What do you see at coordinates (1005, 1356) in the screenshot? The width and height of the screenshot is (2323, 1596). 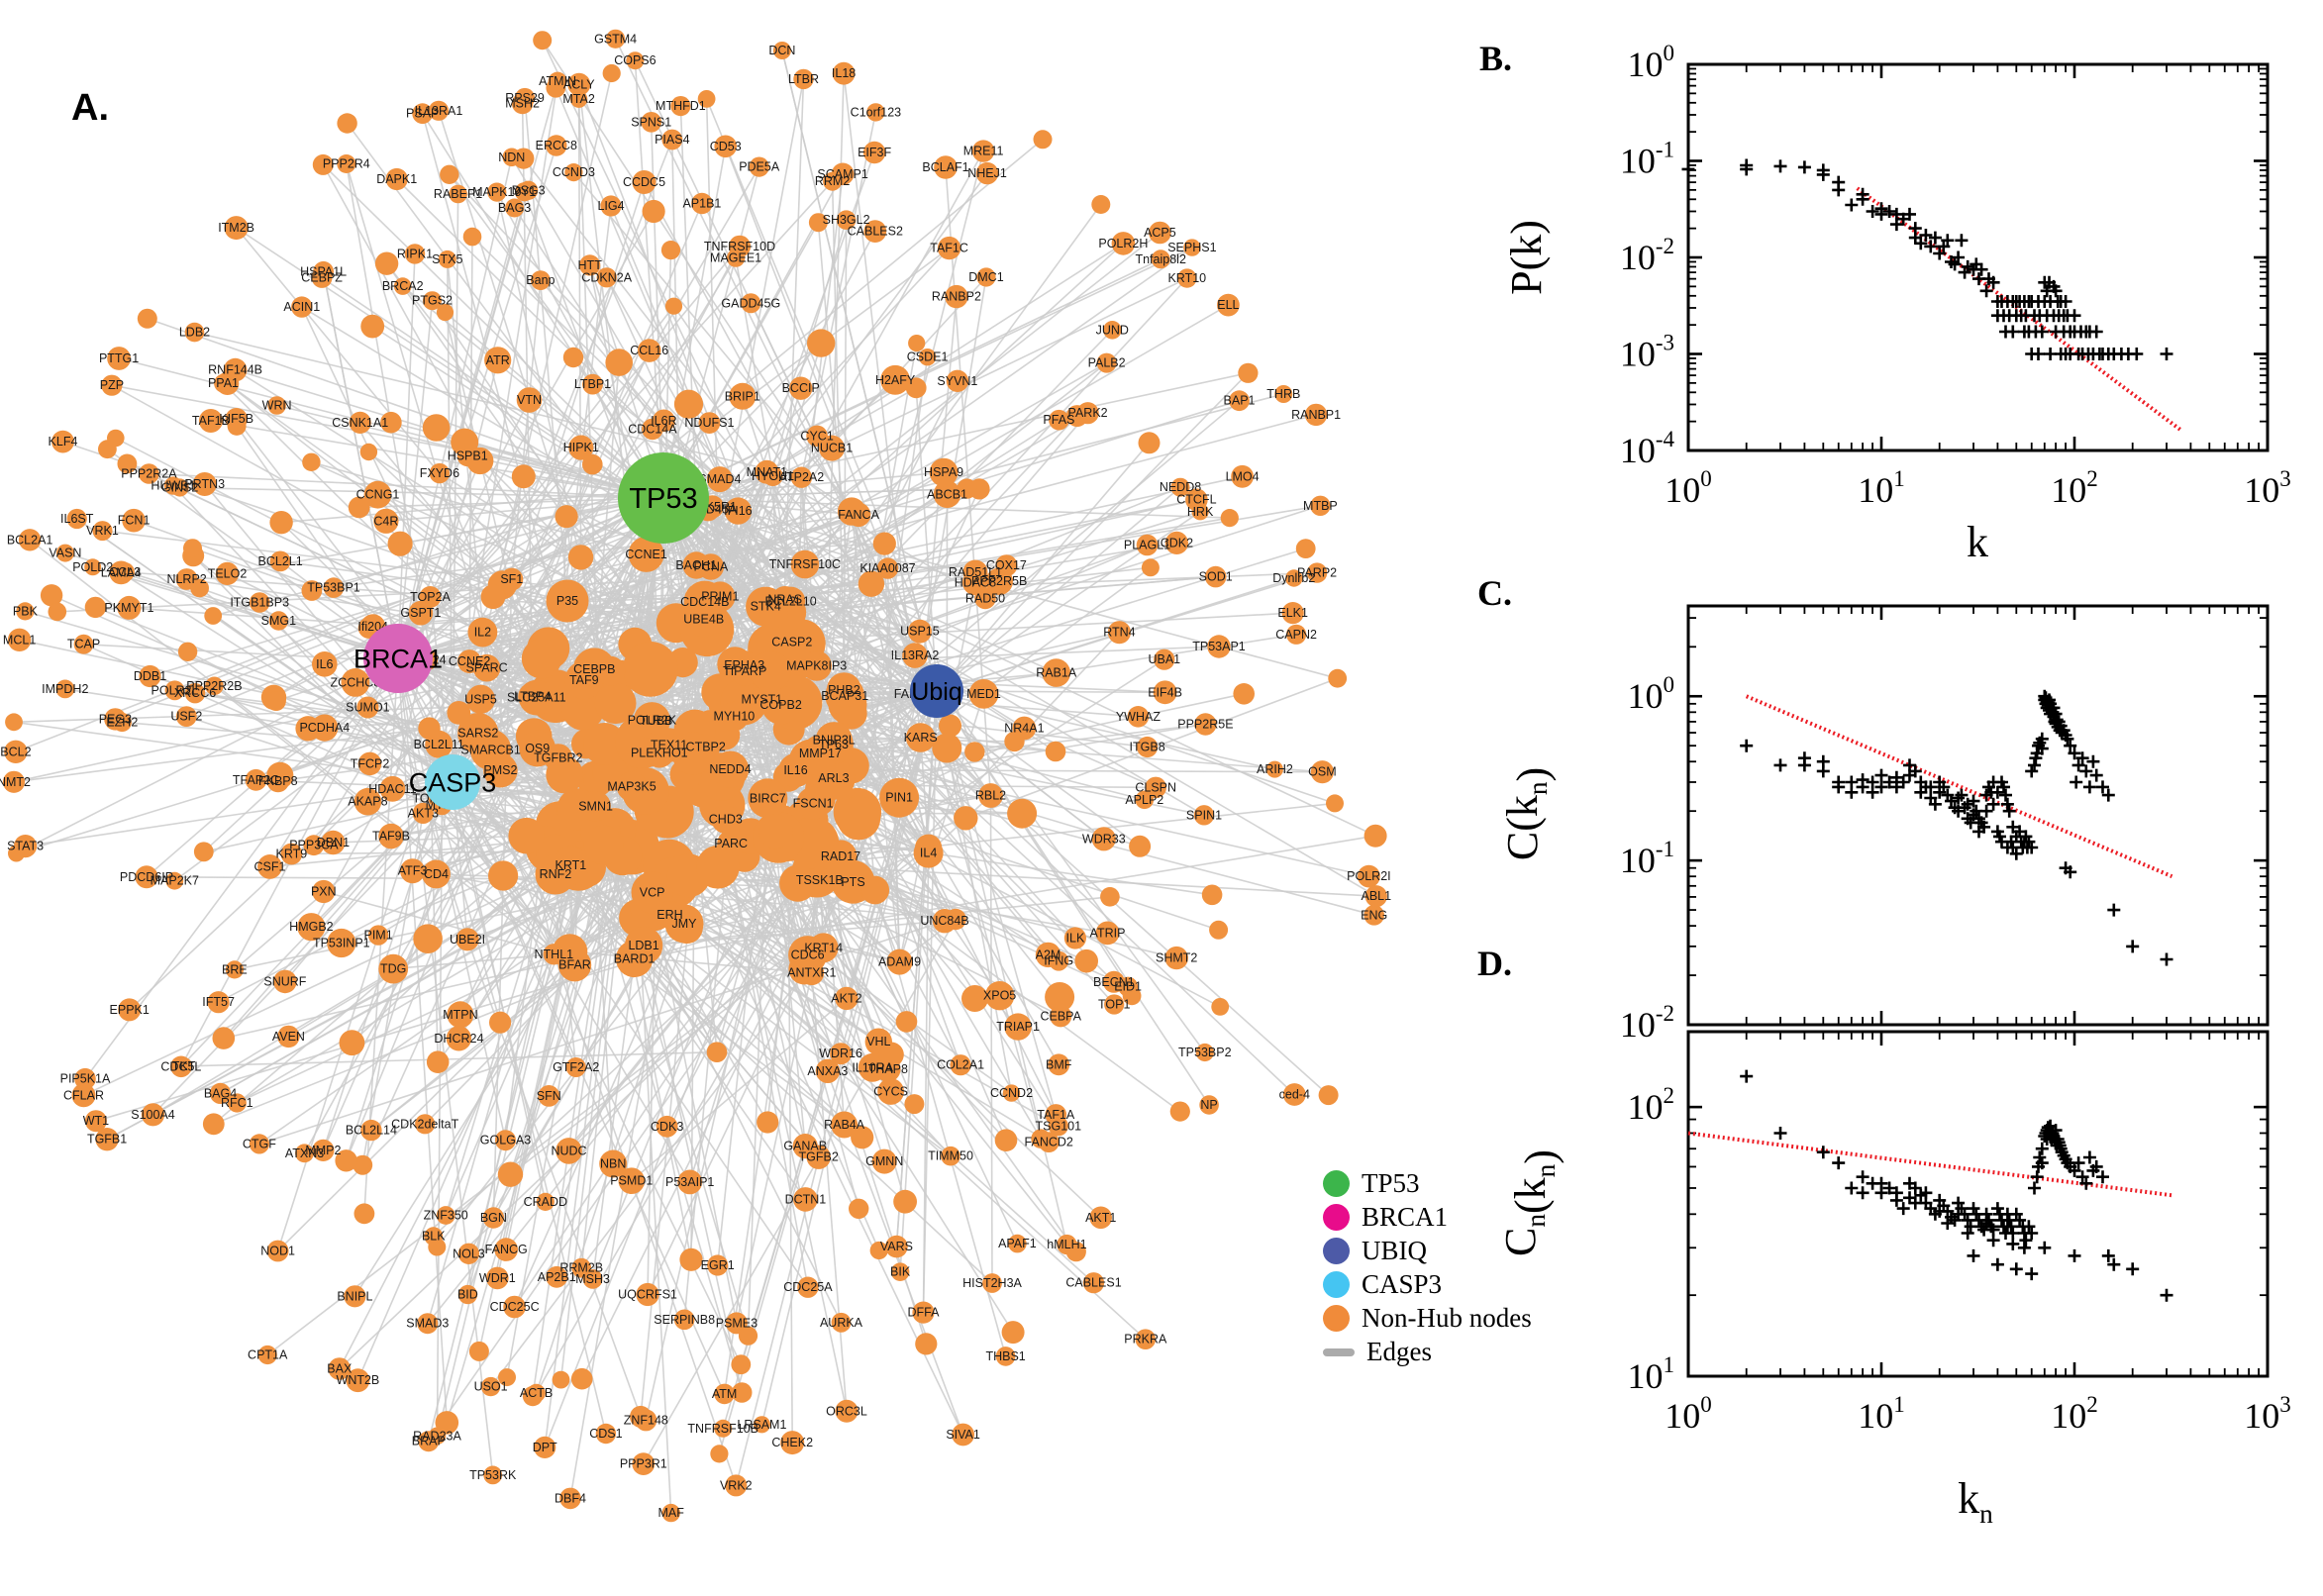 I see `gene-label: THBS1` at bounding box center [1005, 1356].